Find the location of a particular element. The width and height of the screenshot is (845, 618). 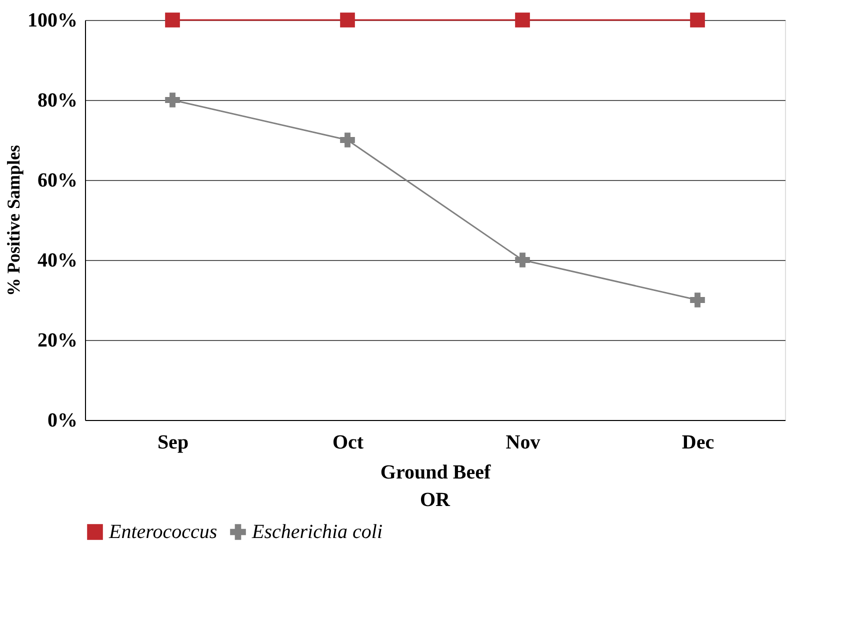

y-tick-label: 60% is located at coordinates (58, 181).